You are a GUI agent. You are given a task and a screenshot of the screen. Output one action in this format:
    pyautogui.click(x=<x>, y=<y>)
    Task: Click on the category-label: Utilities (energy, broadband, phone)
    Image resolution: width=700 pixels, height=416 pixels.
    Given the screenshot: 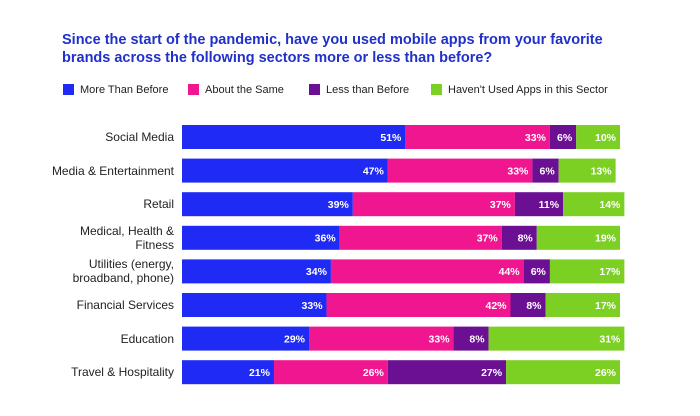 What is the action you would take?
    pyautogui.click(x=123, y=271)
    